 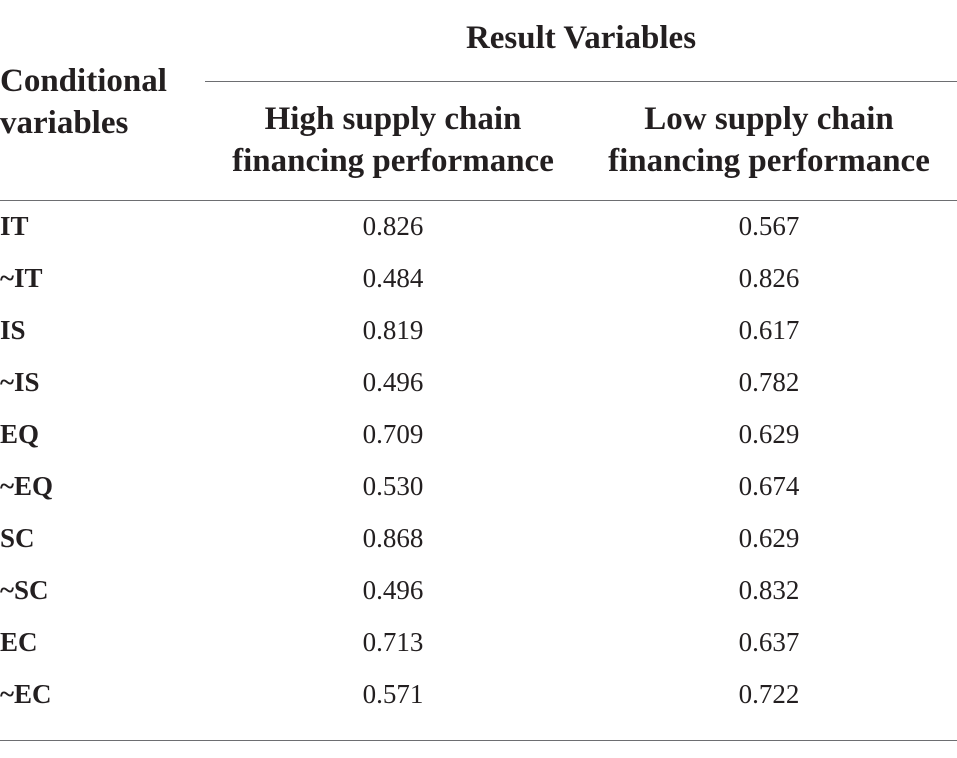 I want to click on low-value: 0.722, so click(x=769, y=694).